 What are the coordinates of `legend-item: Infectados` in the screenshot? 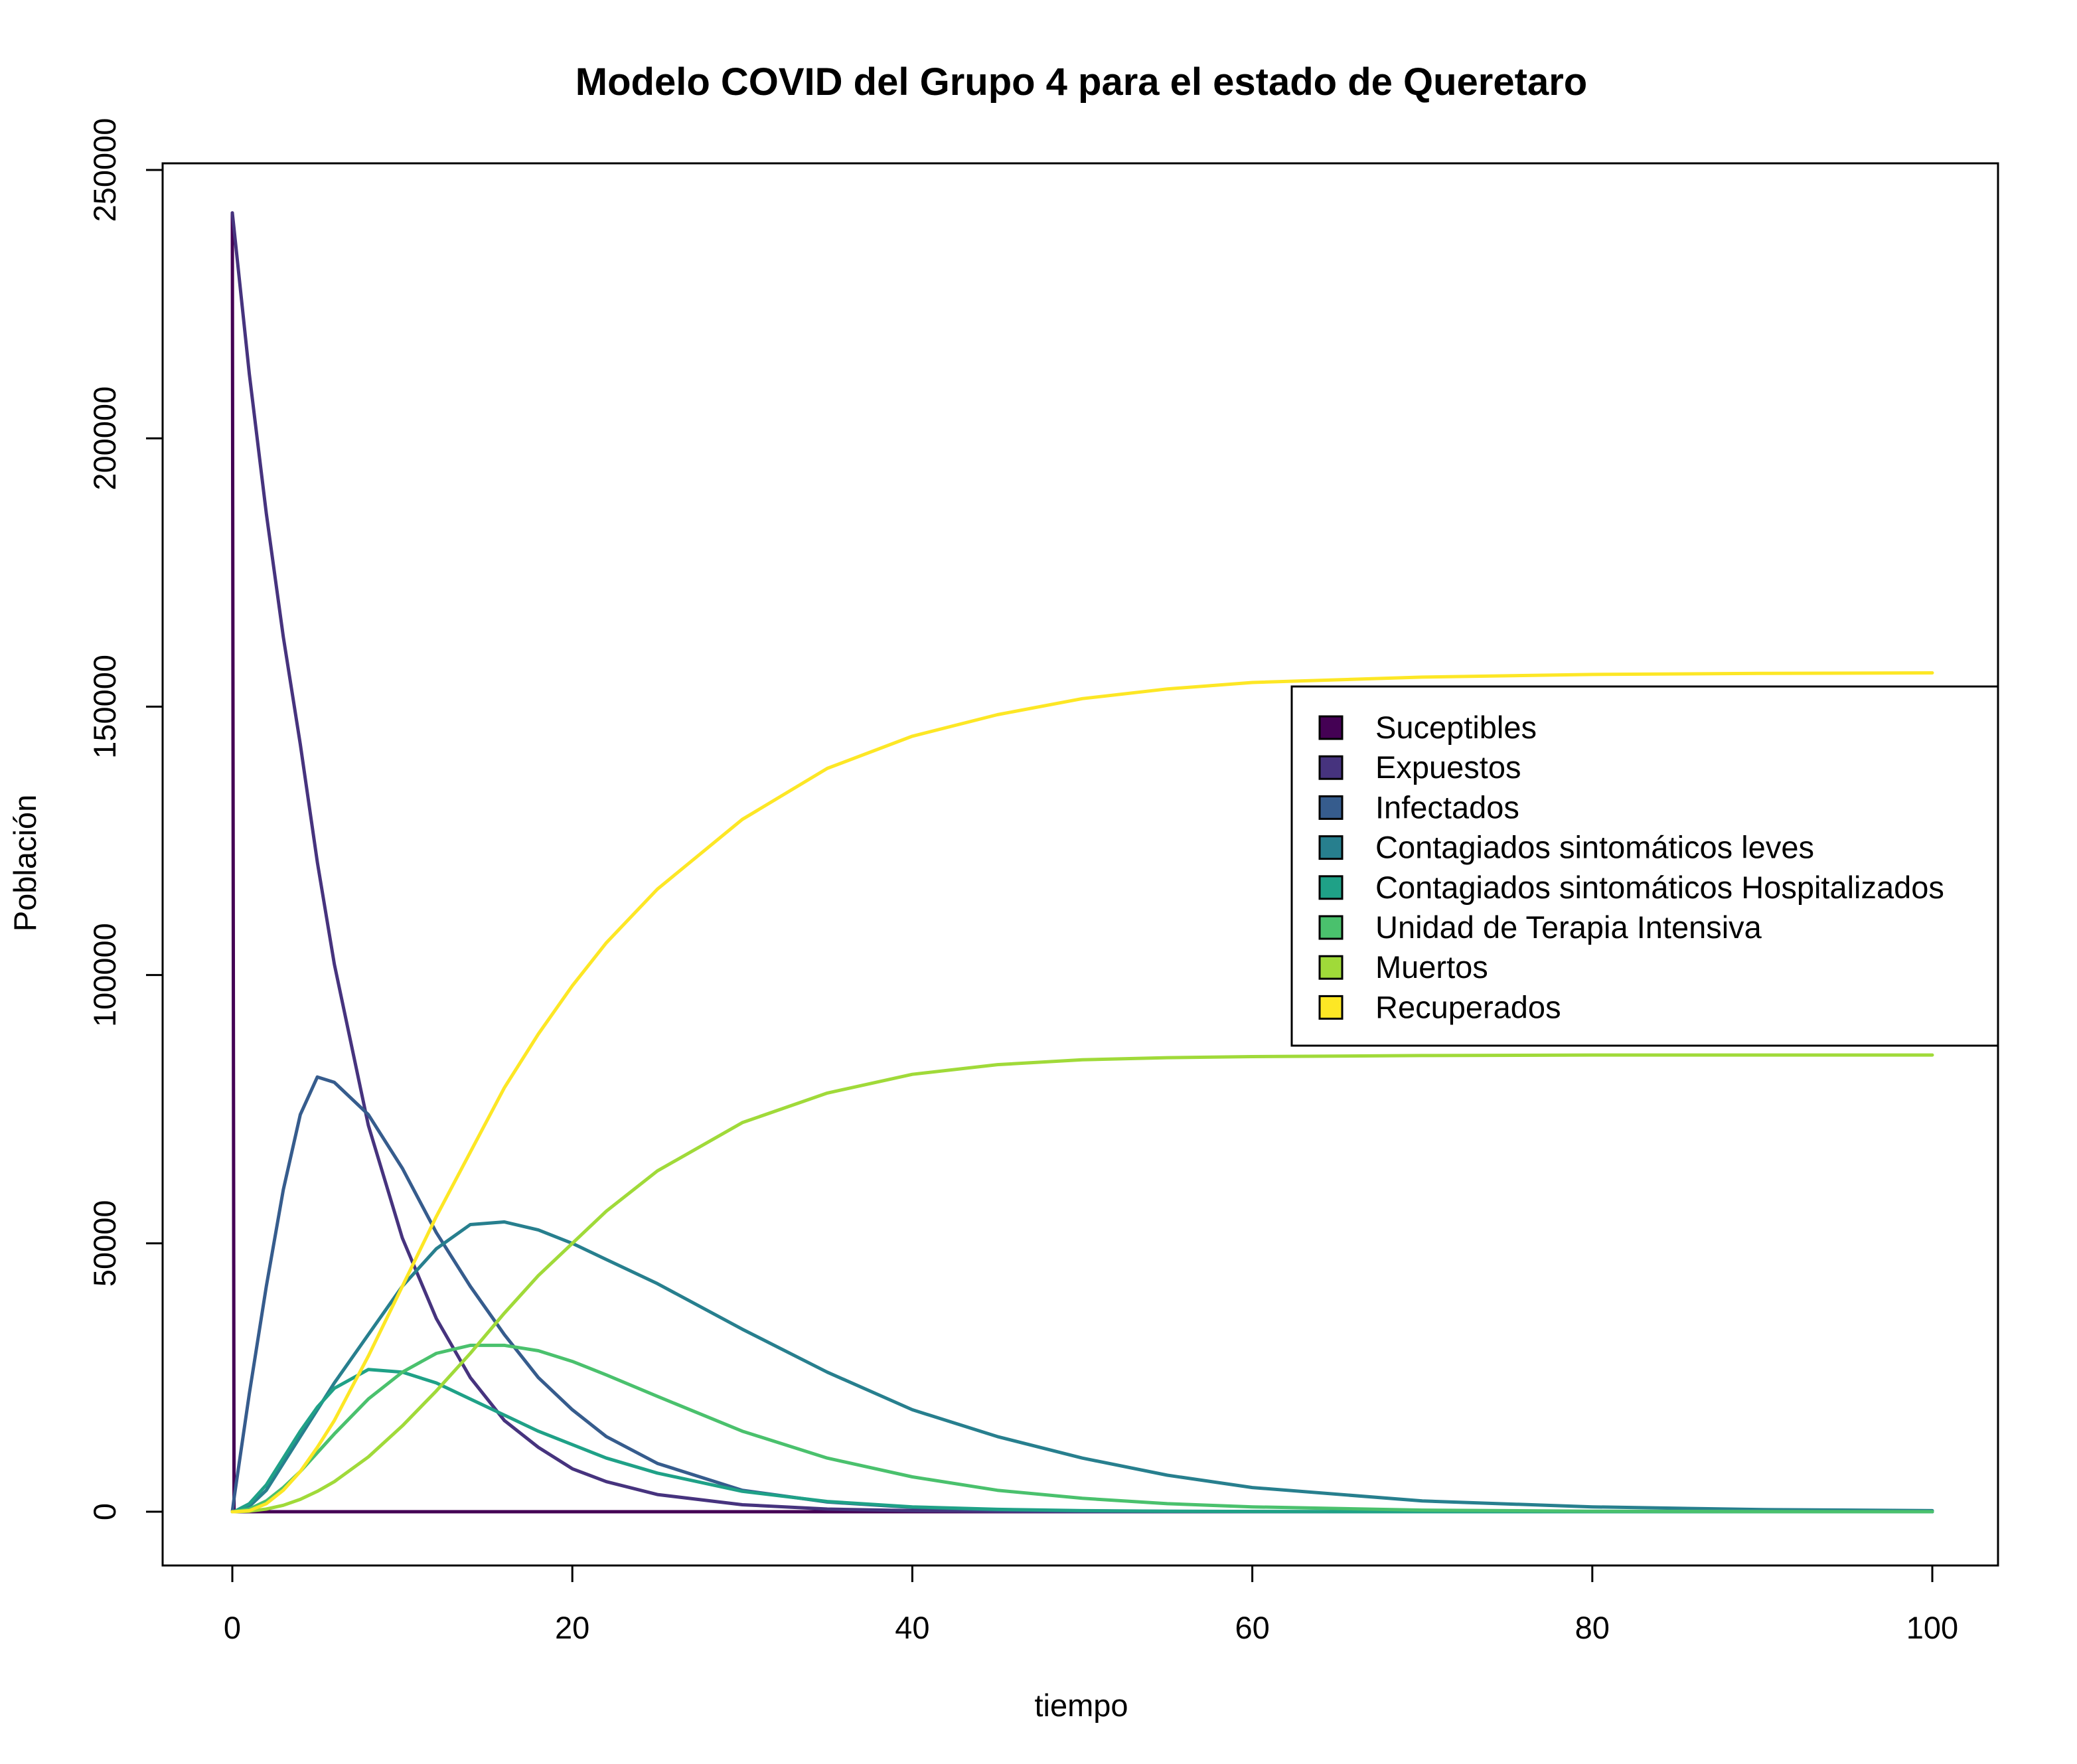 It's located at (1419, 807).